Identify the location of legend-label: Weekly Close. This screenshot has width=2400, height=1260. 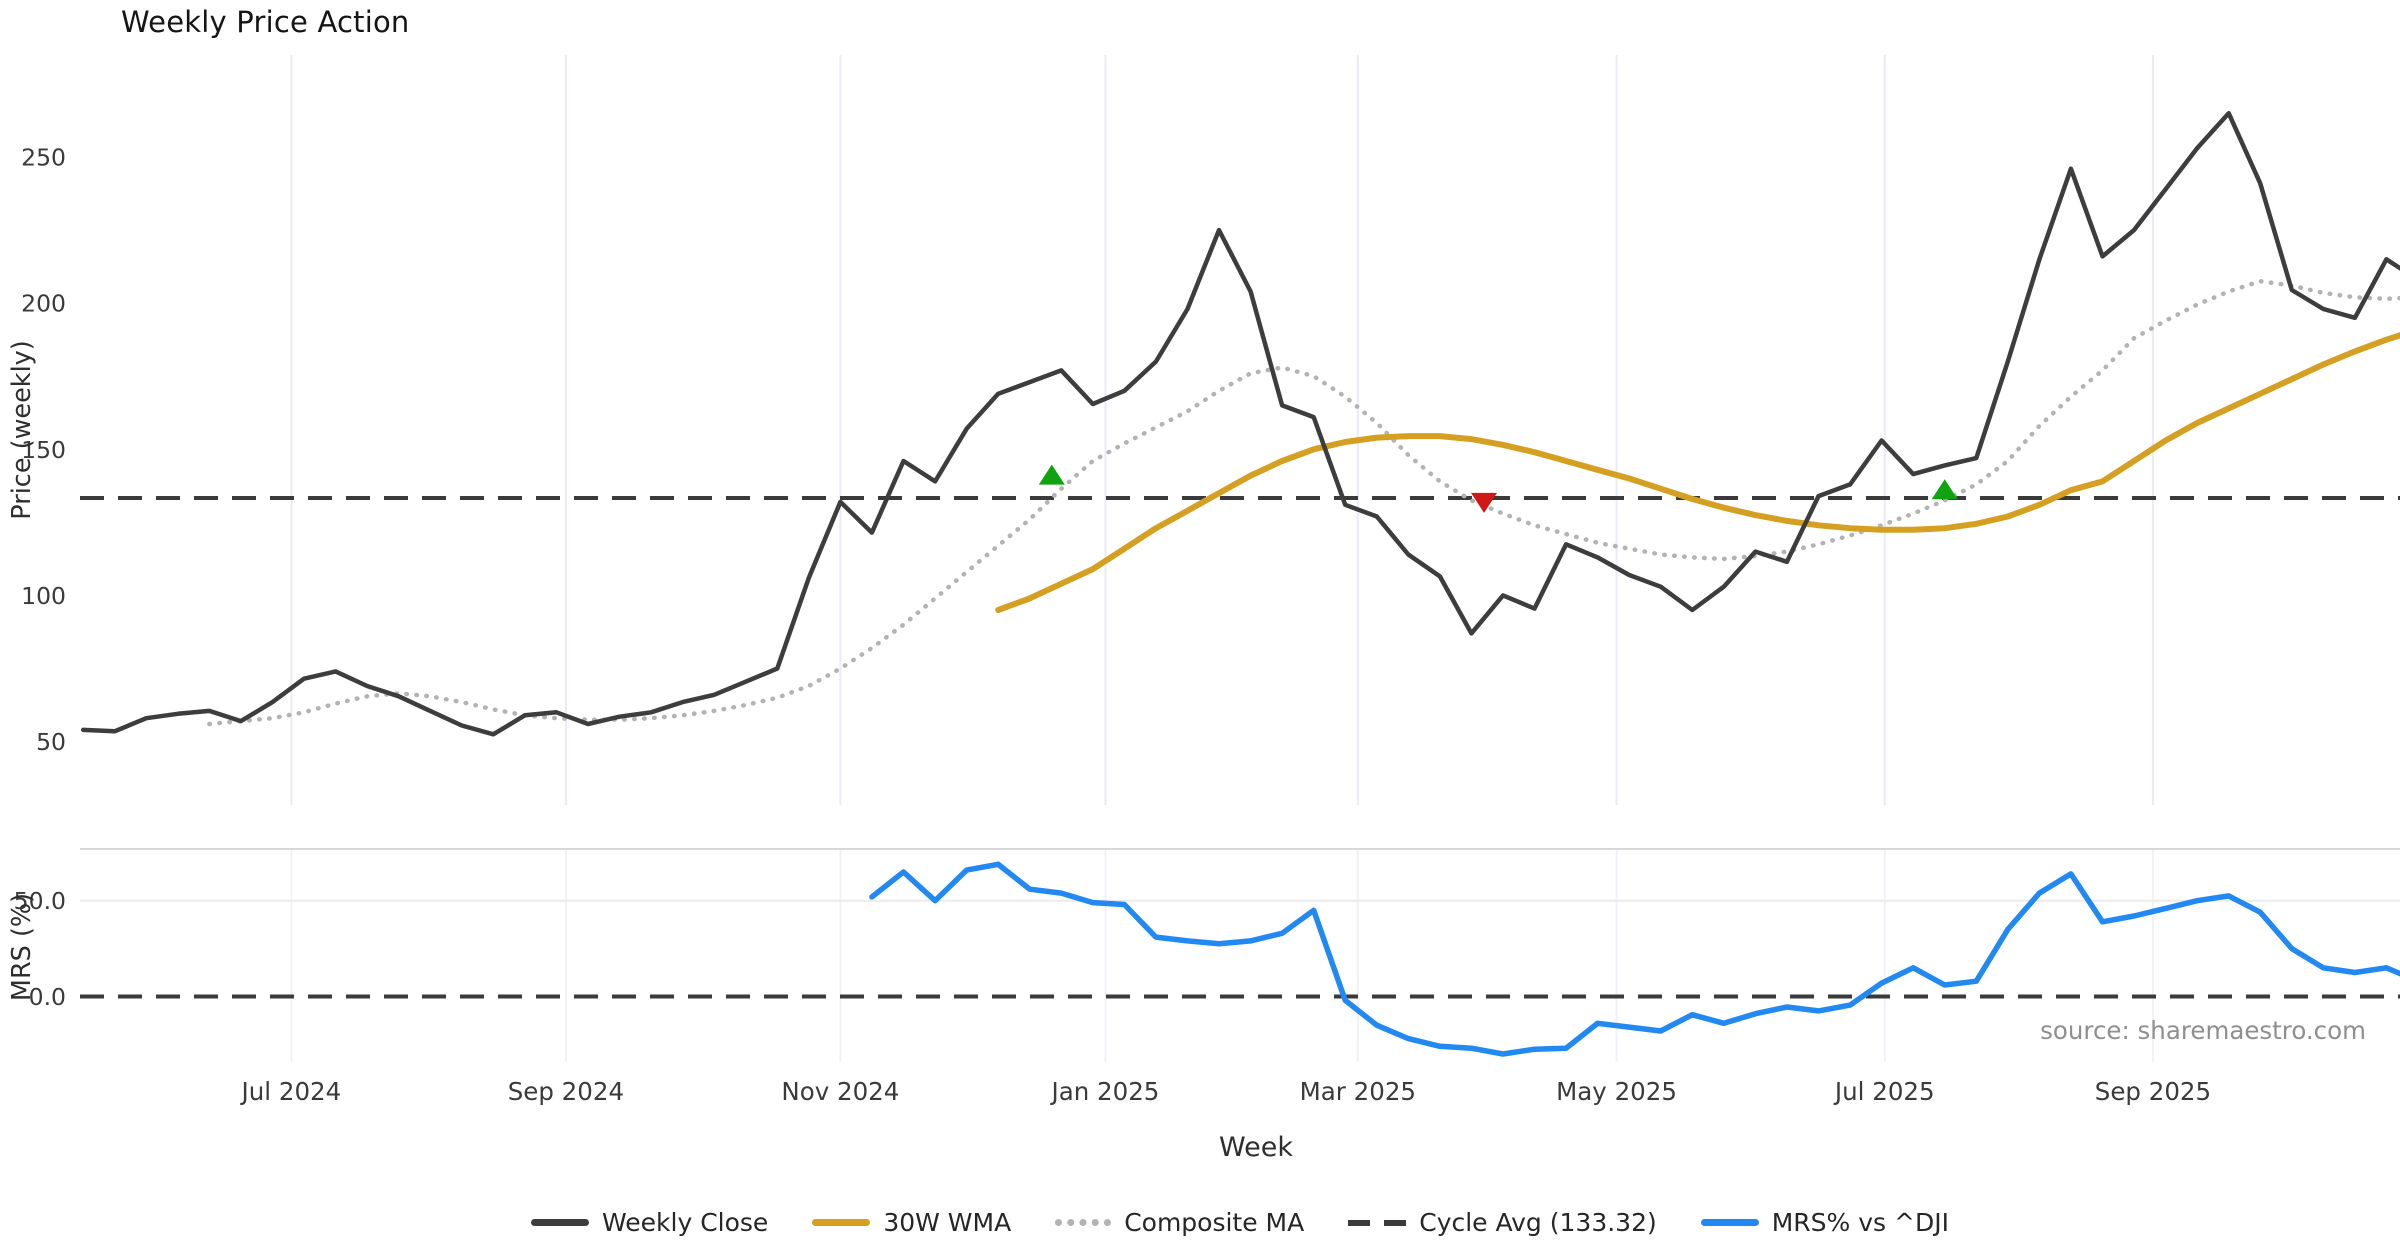
(685, 1222).